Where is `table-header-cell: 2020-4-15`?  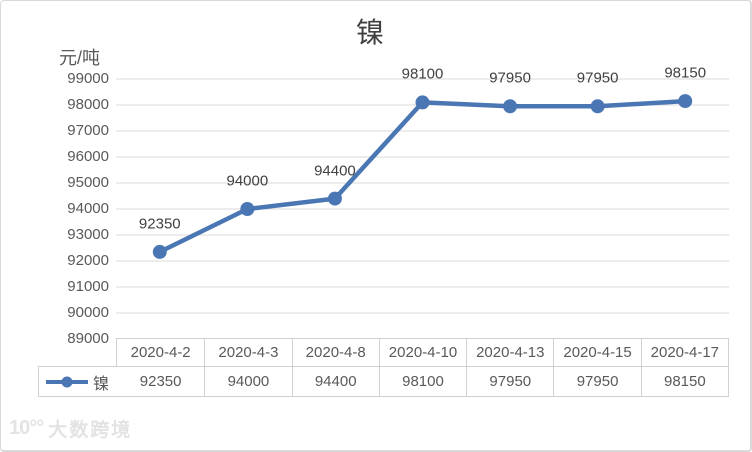 table-header-cell: 2020-4-15 is located at coordinates (597, 353).